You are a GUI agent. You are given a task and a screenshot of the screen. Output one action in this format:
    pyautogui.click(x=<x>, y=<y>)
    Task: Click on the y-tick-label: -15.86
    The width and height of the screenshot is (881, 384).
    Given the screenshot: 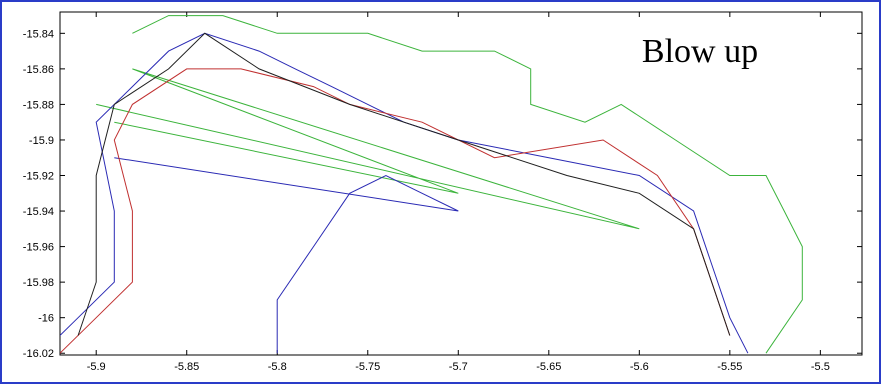 What is the action you would take?
    pyautogui.click(x=38, y=70)
    